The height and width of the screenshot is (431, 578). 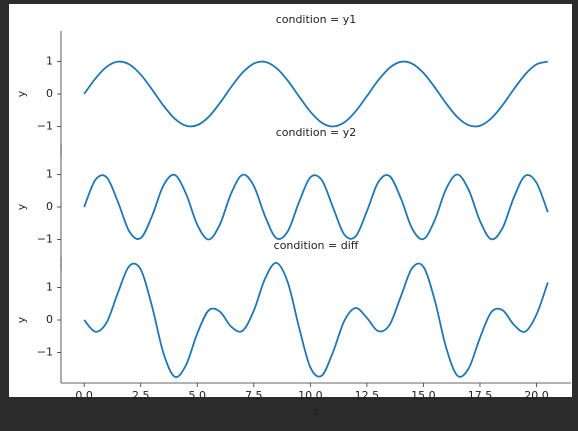 I want to click on x-tick-label: 7.5, so click(x=254, y=395).